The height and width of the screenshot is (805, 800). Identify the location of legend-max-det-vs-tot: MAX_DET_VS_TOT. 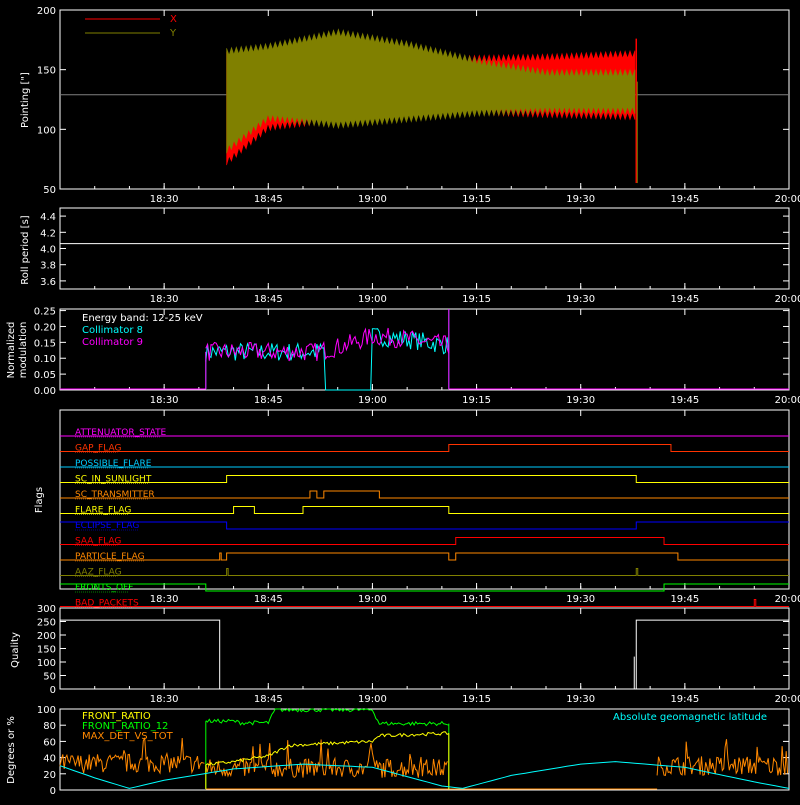
(128, 736).